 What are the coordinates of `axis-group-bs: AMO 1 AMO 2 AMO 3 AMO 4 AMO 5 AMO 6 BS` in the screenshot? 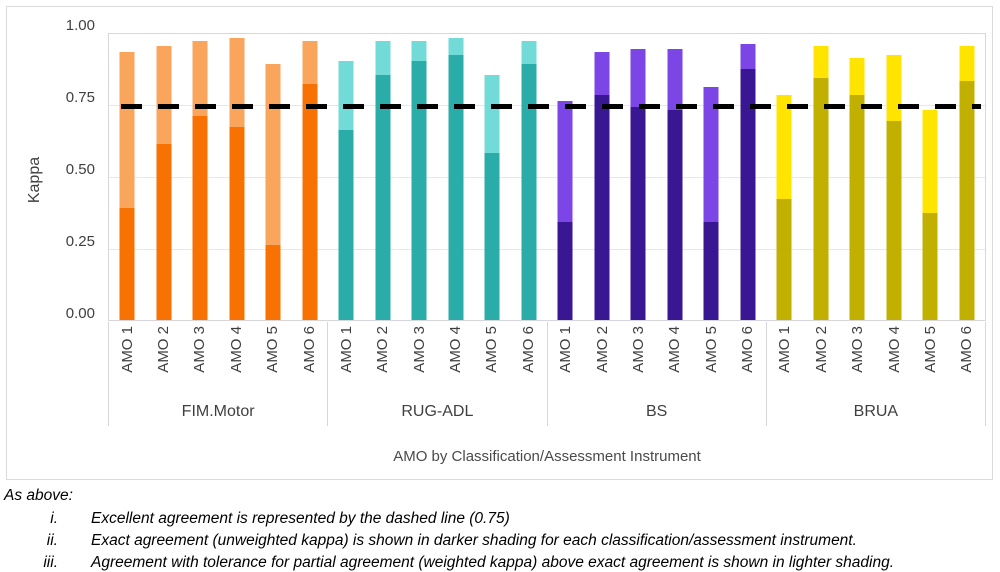 It's located at (657, 374).